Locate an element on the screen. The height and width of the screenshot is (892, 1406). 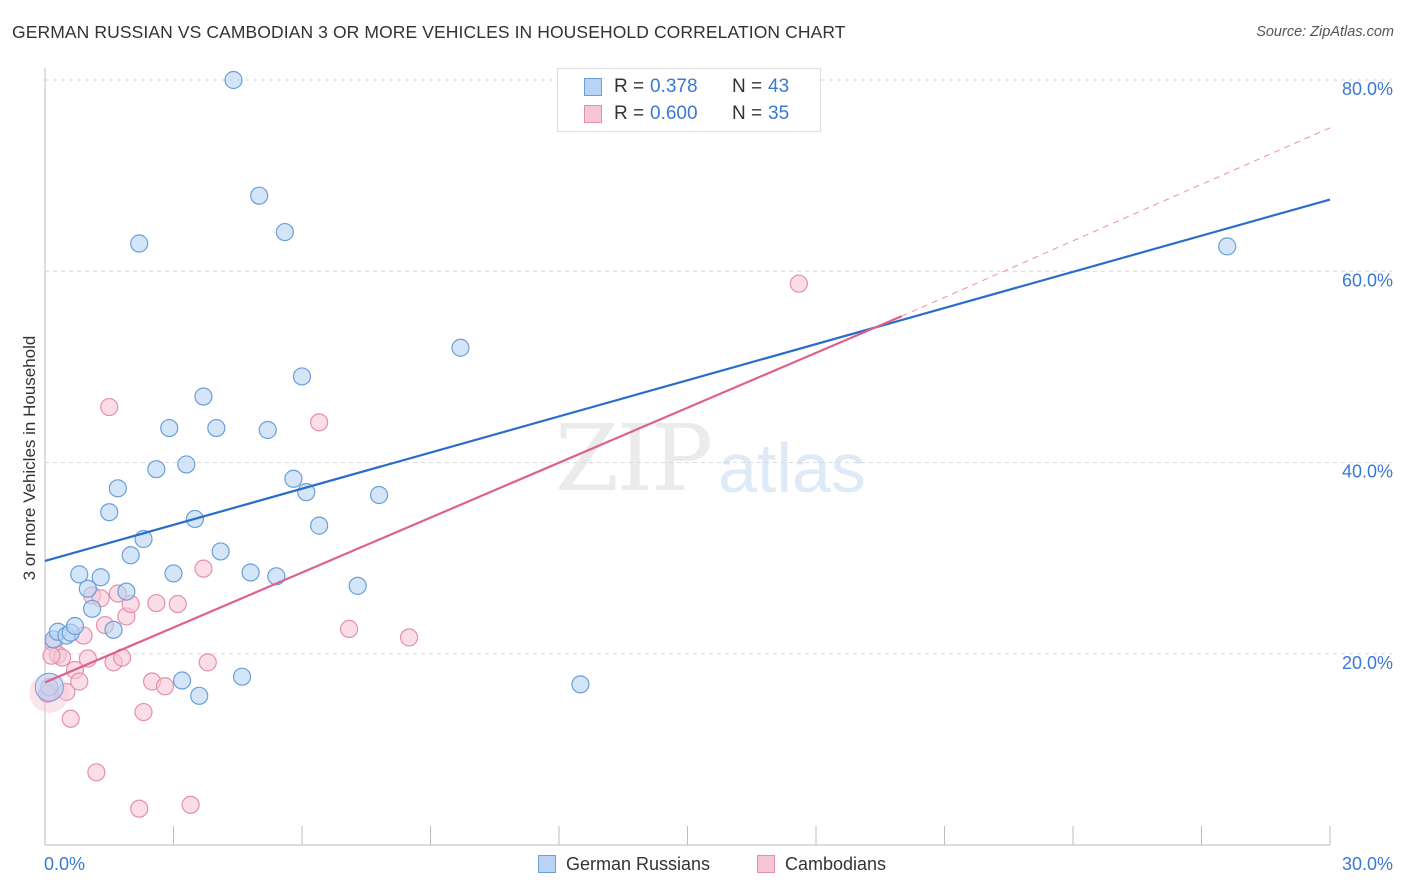
x-tick-label: 0.0% is located at coordinates (64, 864).